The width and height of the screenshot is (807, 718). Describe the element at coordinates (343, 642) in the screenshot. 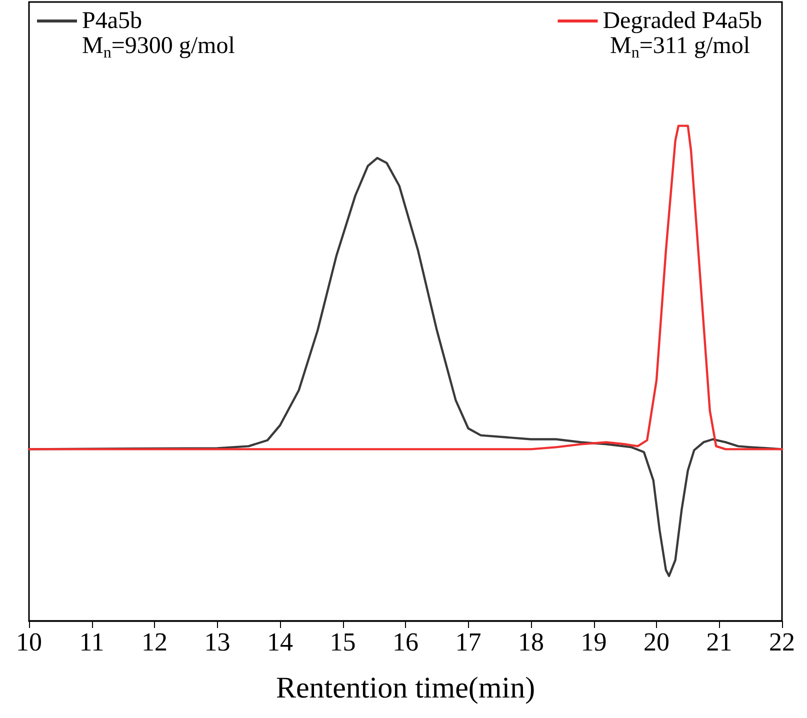

I see `x-tick-label: 15` at that location.